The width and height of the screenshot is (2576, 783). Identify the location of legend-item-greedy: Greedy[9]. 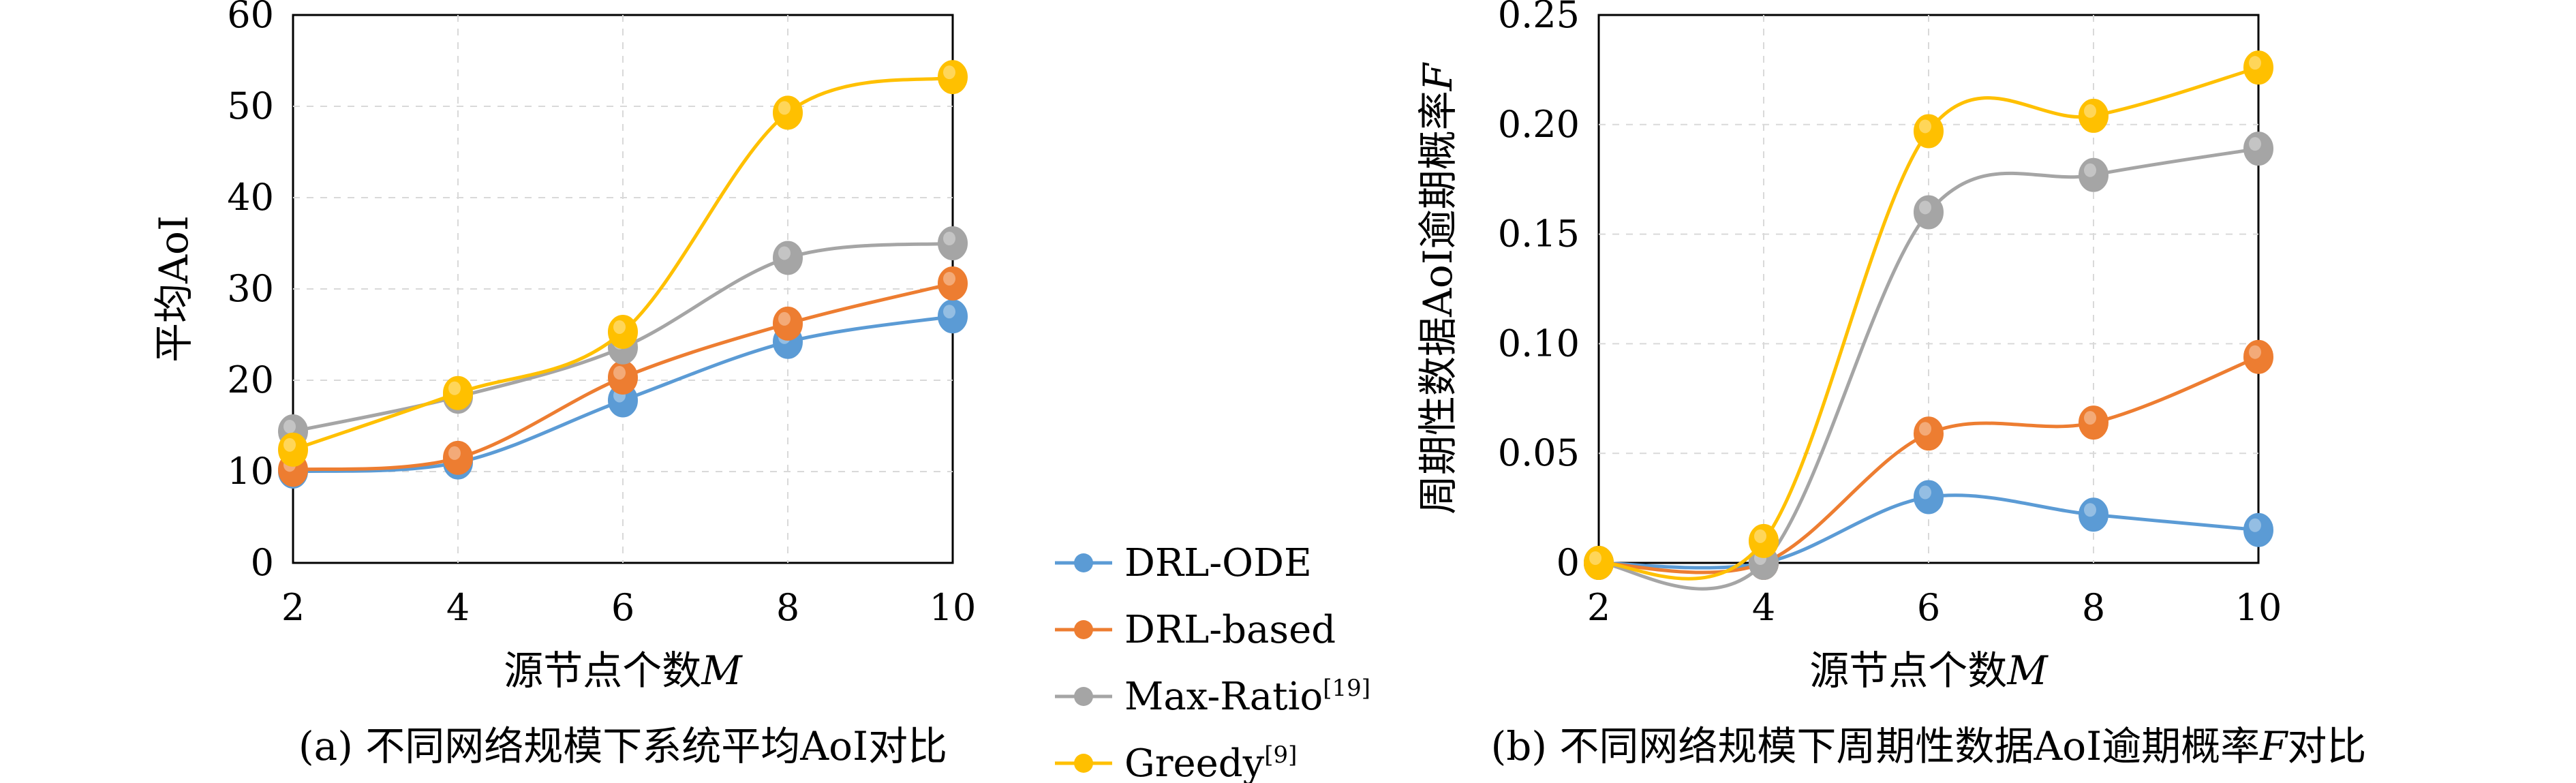
(1176, 762).